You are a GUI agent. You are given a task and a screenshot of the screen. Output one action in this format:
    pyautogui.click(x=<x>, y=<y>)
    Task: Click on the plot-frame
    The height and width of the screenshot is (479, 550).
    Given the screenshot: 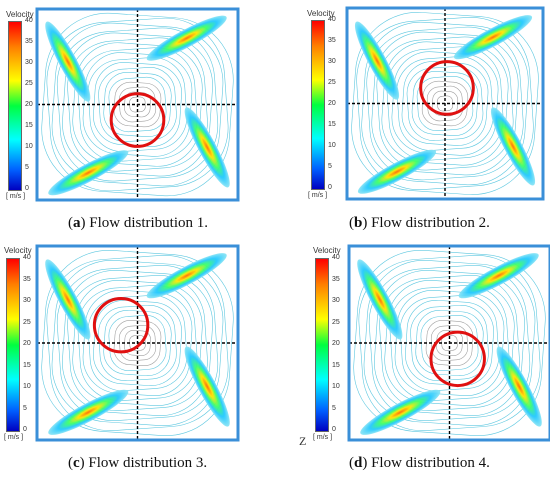 What is the action you would take?
    pyautogui.click(x=445, y=103)
    